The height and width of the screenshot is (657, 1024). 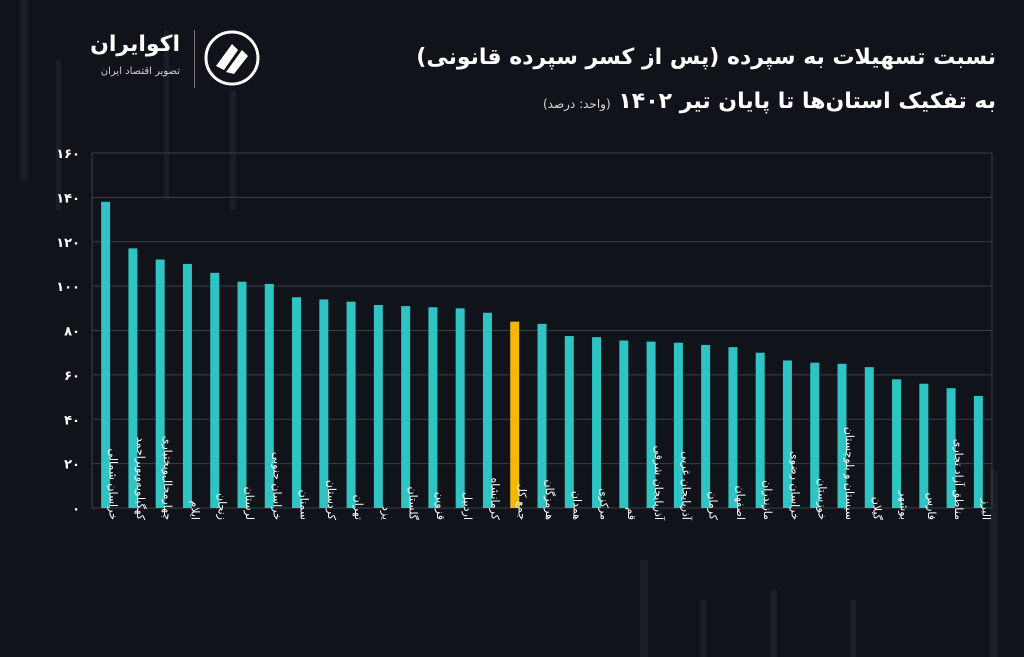 What do you see at coordinates (150, 59) in the screenshot?
I see `brand-logo: اکوایران تصویر اقتصاد ایران` at bounding box center [150, 59].